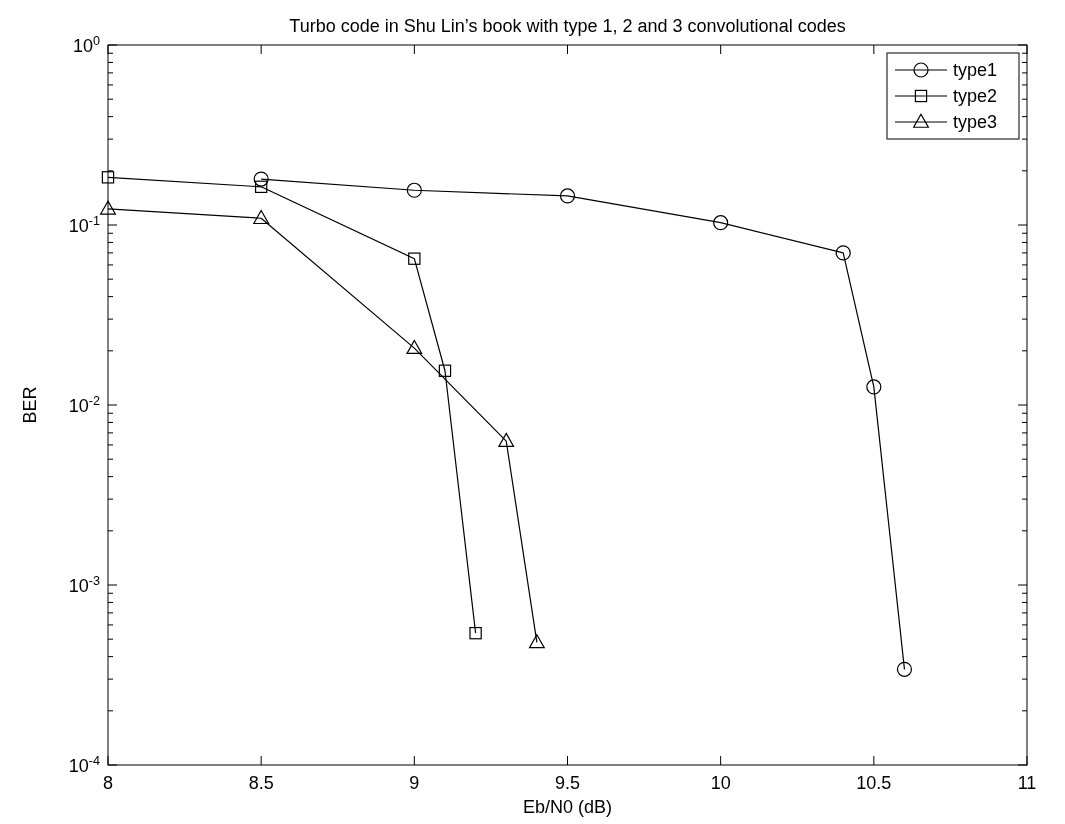 This screenshot has width=1065, height=824. What do you see at coordinates (975, 122) in the screenshot?
I see `legend-label: type3` at bounding box center [975, 122].